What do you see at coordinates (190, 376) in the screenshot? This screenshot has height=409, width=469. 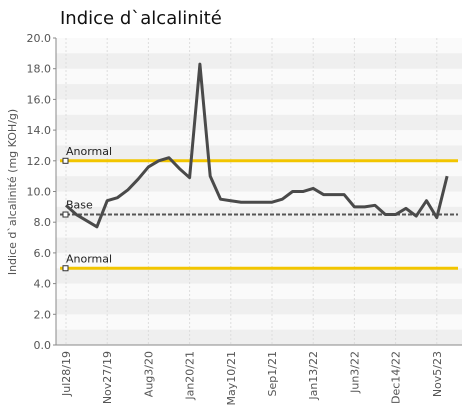 I see `x-tick-label: Jan20/21` at bounding box center [190, 376].